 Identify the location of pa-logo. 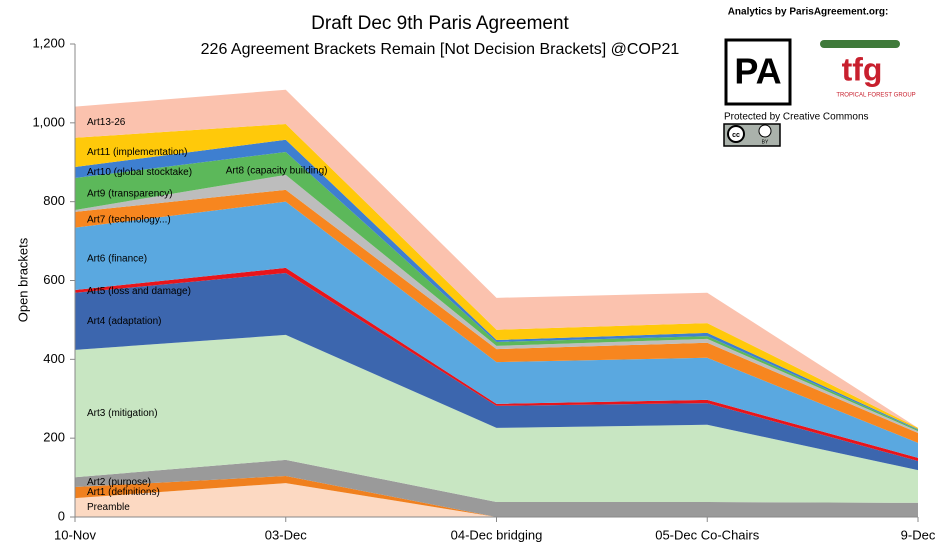
(758, 72).